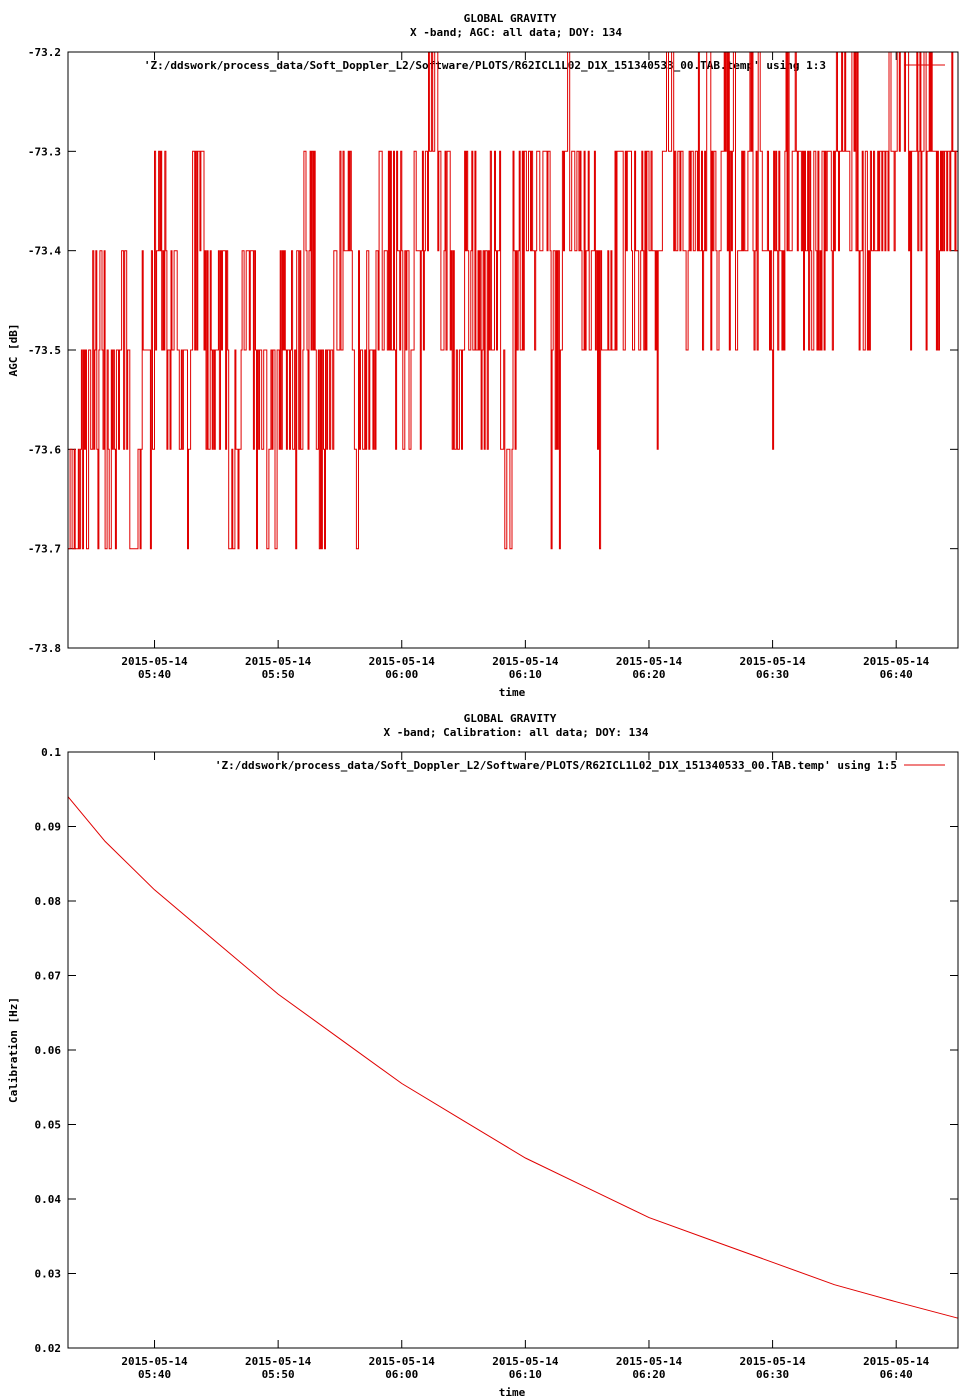 The image size is (980, 1400). Describe the element at coordinates (44, 648) in the screenshot. I see `agc-y-tick-label: -73.8` at that location.